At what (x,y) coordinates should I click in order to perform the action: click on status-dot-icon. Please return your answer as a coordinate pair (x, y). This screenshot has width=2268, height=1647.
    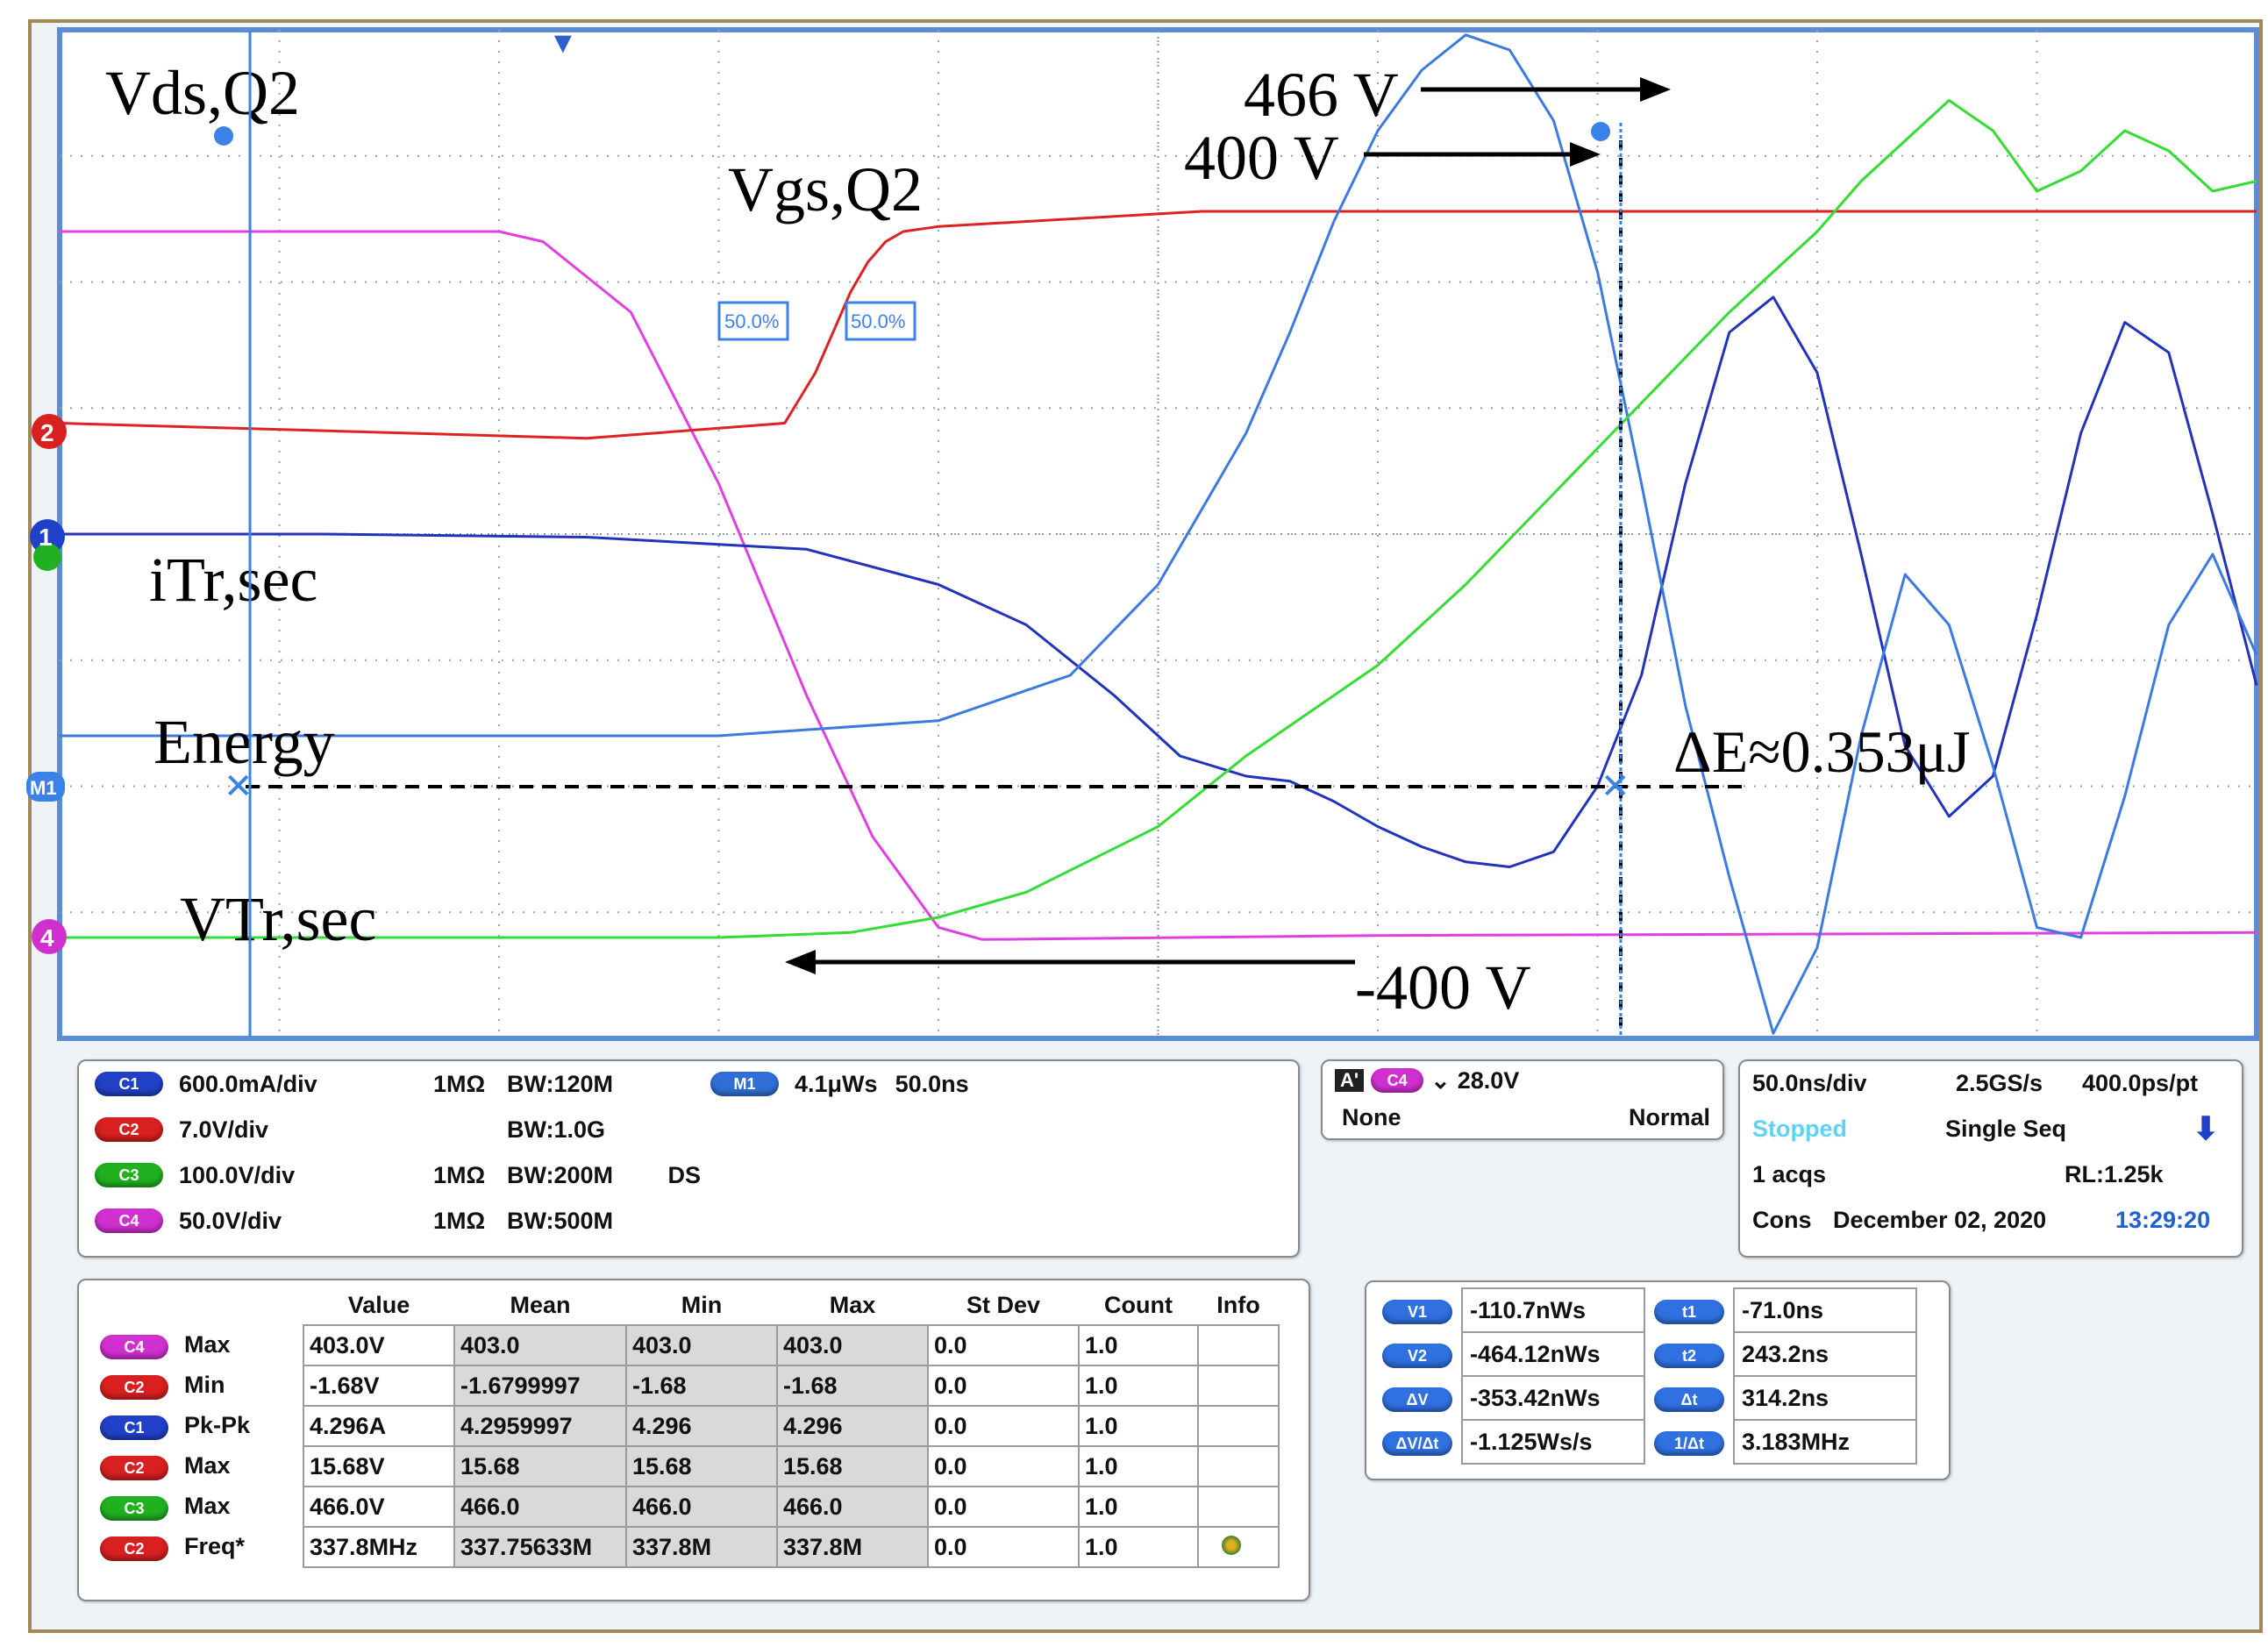
    Looking at the image, I should click on (1231, 1545).